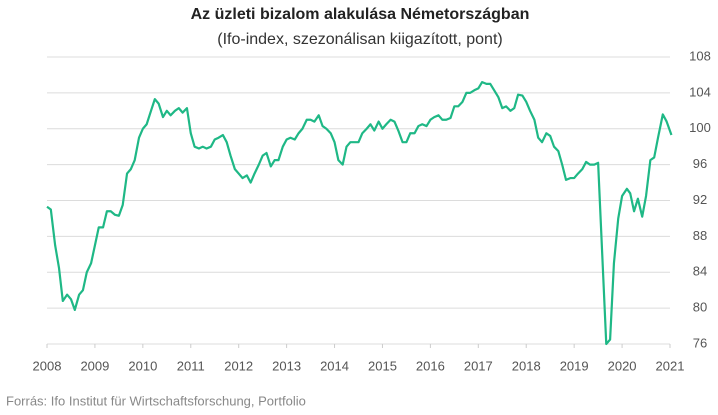  What do you see at coordinates (622, 365) in the screenshot?
I see `x-tick-label: 2020` at bounding box center [622, 365].